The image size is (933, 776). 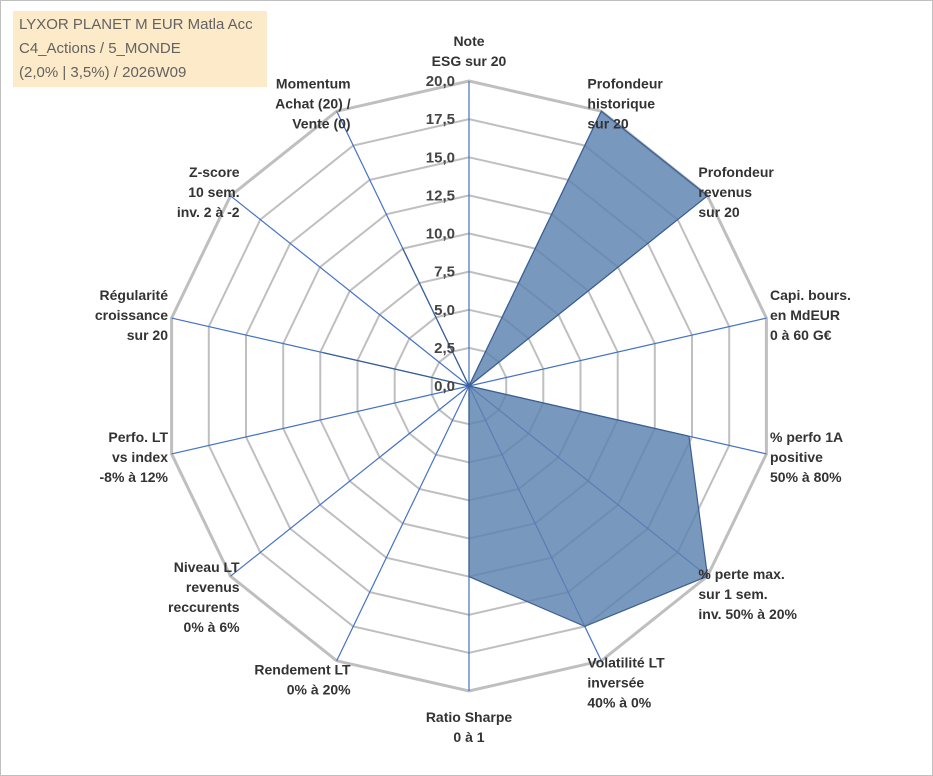 I want to click on axis-label-2: Profondeur revenus sur 20, so click(x=736, y=192).